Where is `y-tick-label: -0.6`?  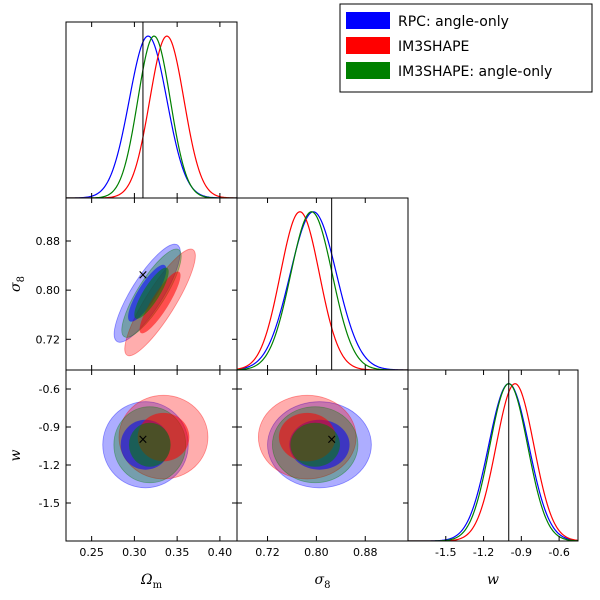
y-tick-label: -0.6 is located at coordinates (49, 389).